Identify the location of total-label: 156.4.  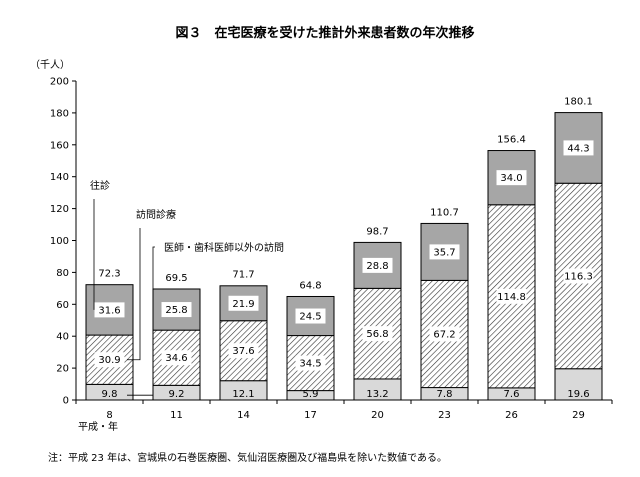
(511, 140).